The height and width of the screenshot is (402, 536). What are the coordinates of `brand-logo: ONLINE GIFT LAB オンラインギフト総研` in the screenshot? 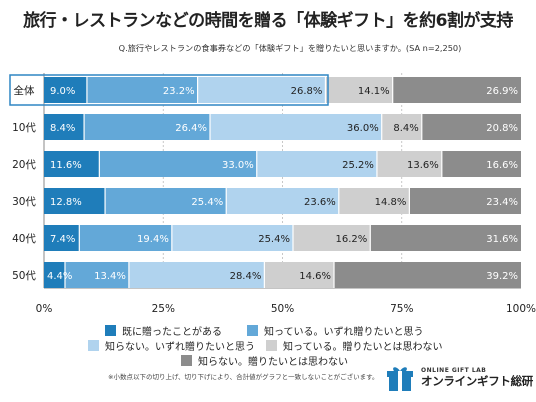 It's located at (460, 378).